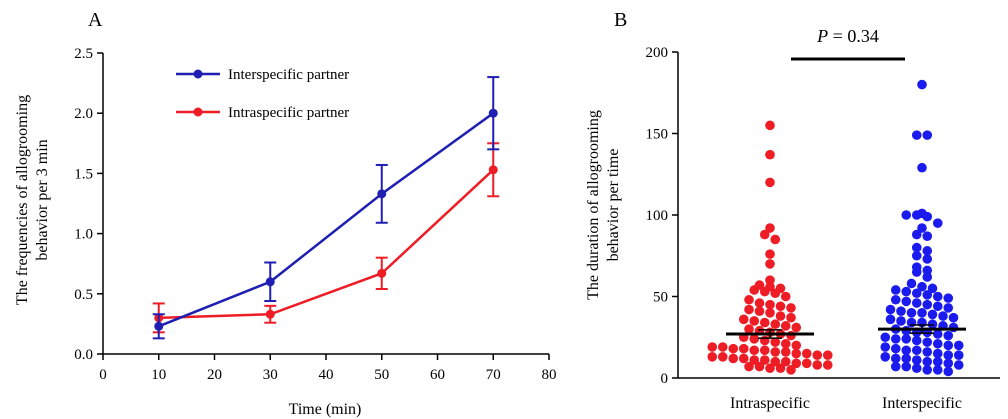 Image resolution: width=1008 pixels, height=419 pixels. I want to click on legend-swatch-marker, so click(198, 112).